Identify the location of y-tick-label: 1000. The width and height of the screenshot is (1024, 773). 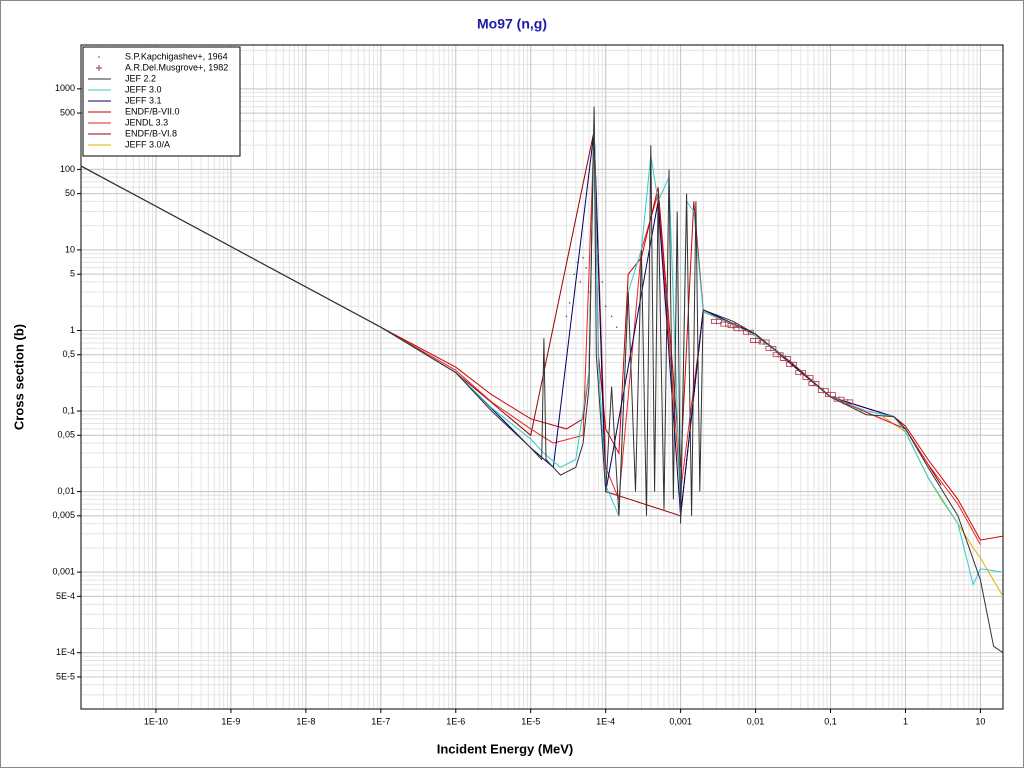
(65, 88).